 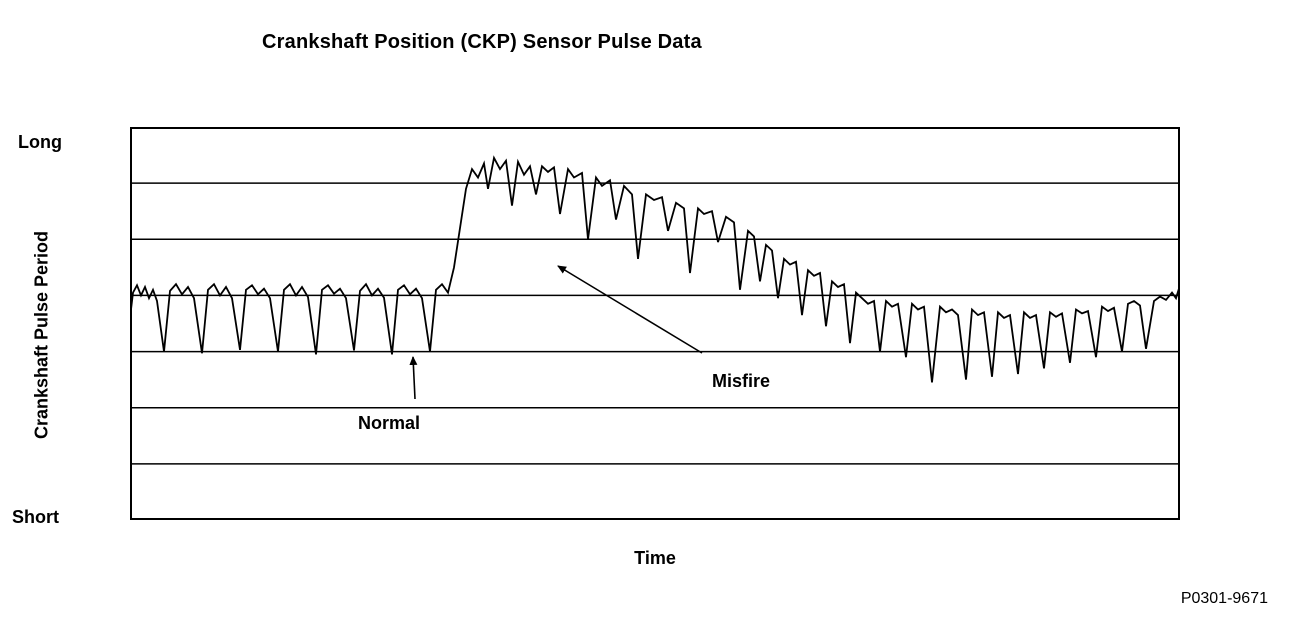 What do you see at coordinates (741, 381) in the screenshot?
I see `annotation-misfire-label: Misfire` at bounding box center [741, 381].